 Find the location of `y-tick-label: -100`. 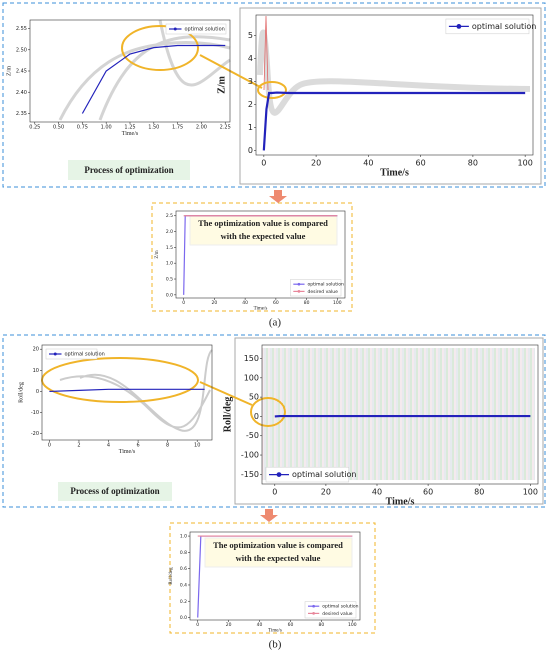

y-tick-label: -100 is located at coordinates (250, 455).